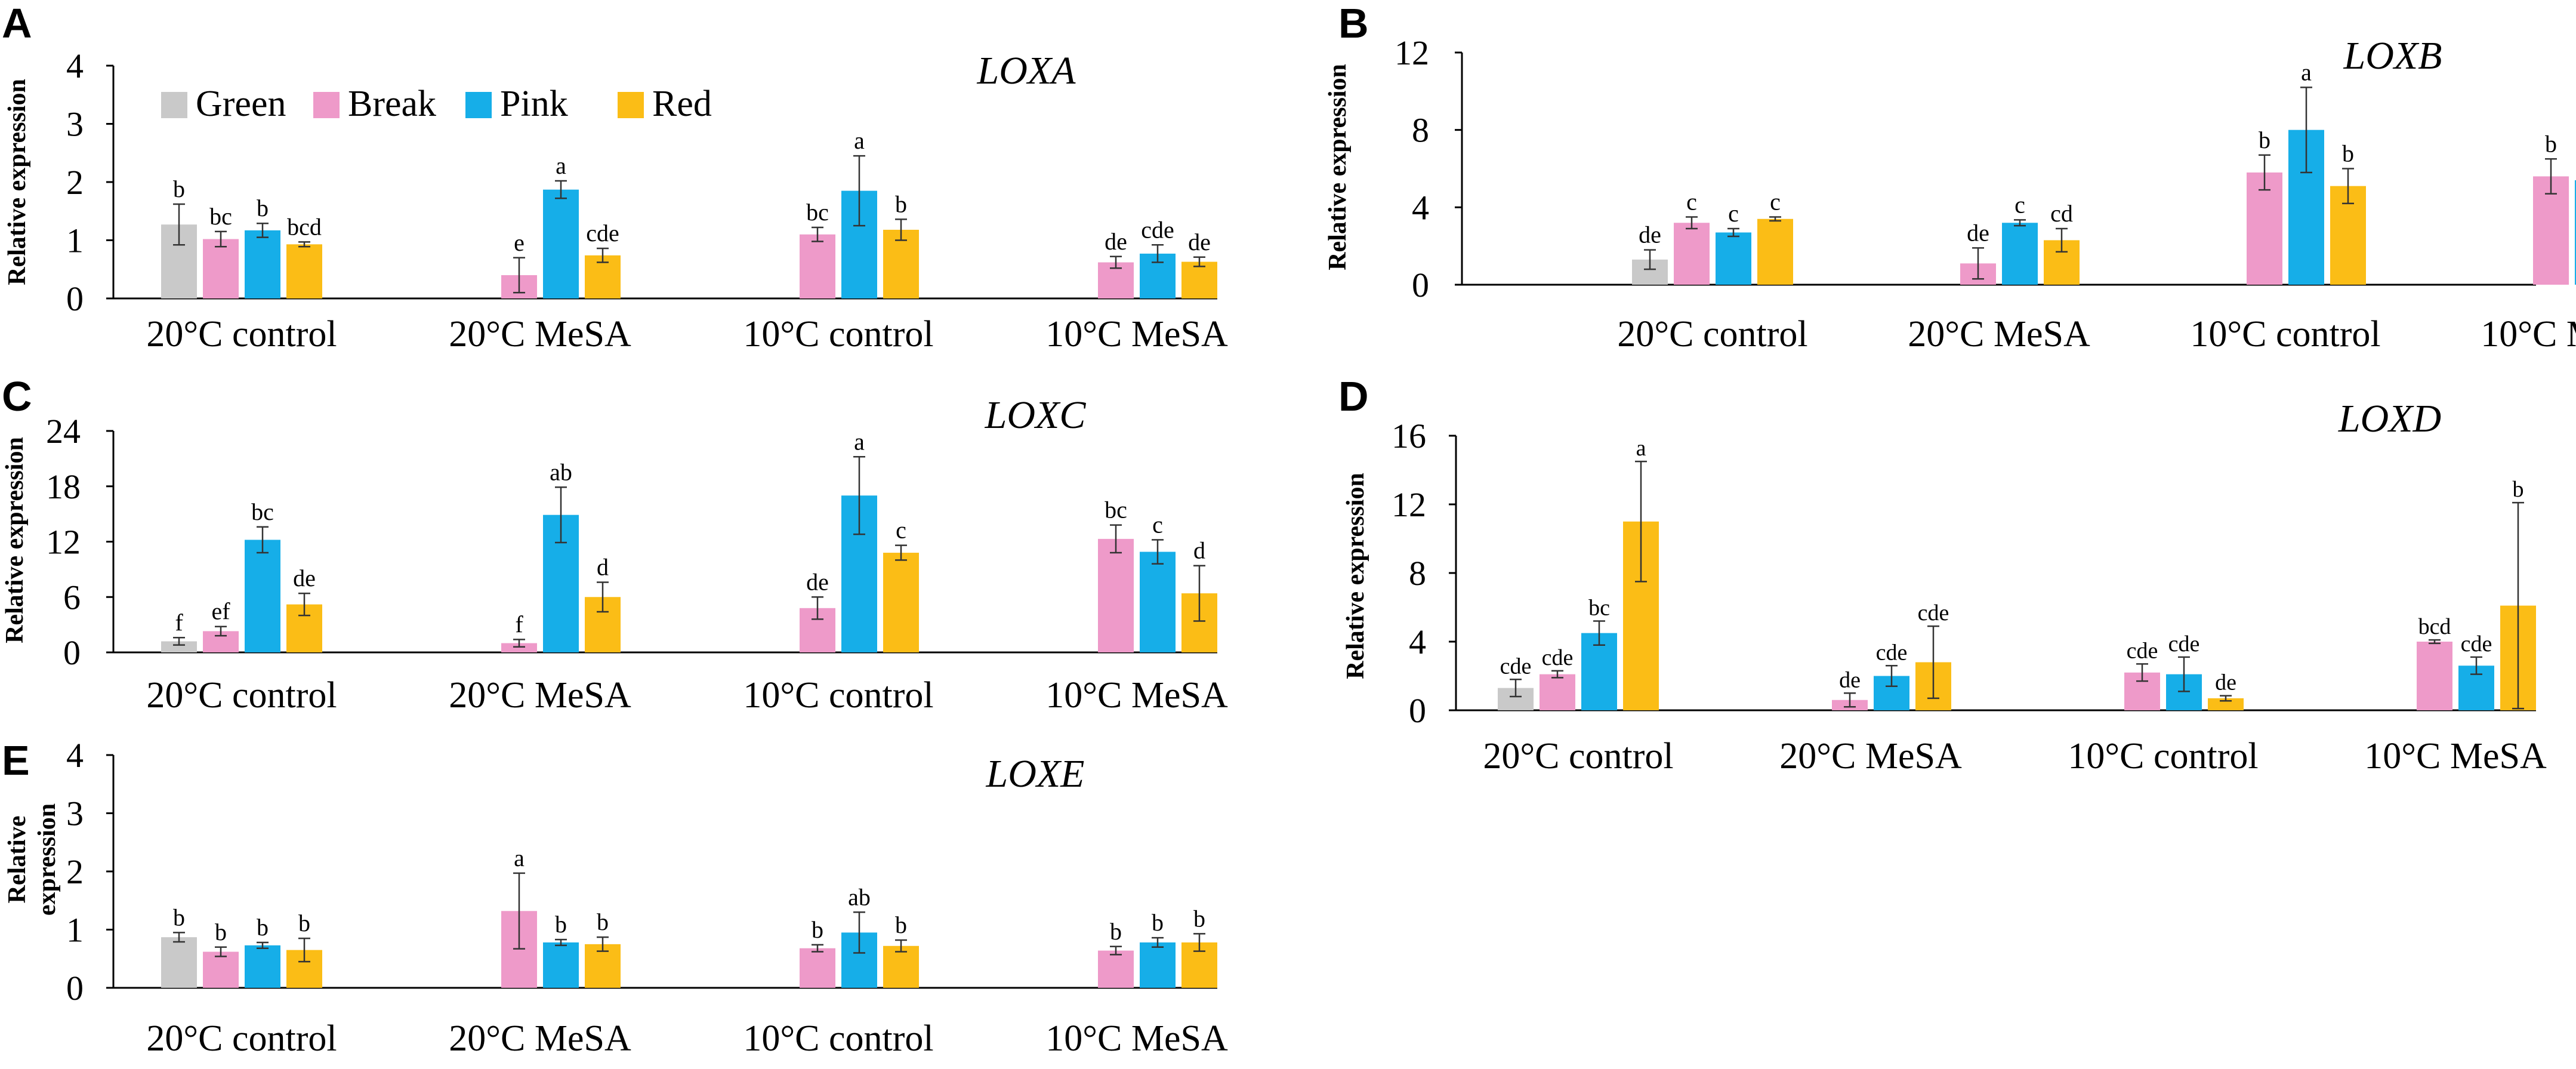  I want to click on significance-letter: d, so click(1199, 550).